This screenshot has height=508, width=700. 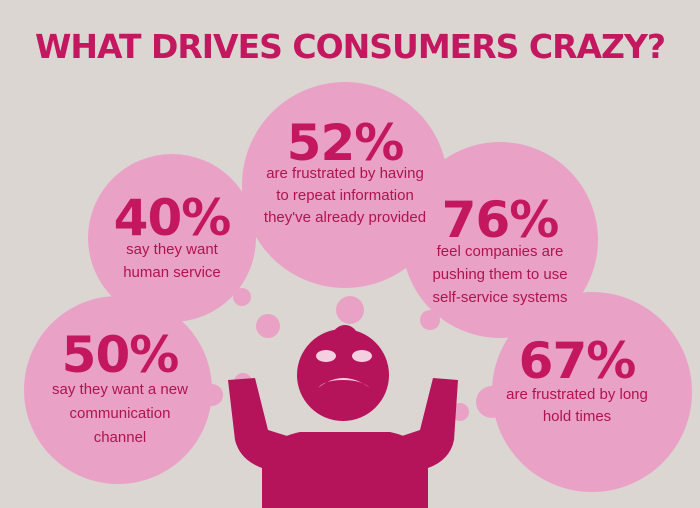 What do you see at coordinates (499, 274) in the screenshot?
I see `description: pushing them to use` at bounding box center [499, 274].